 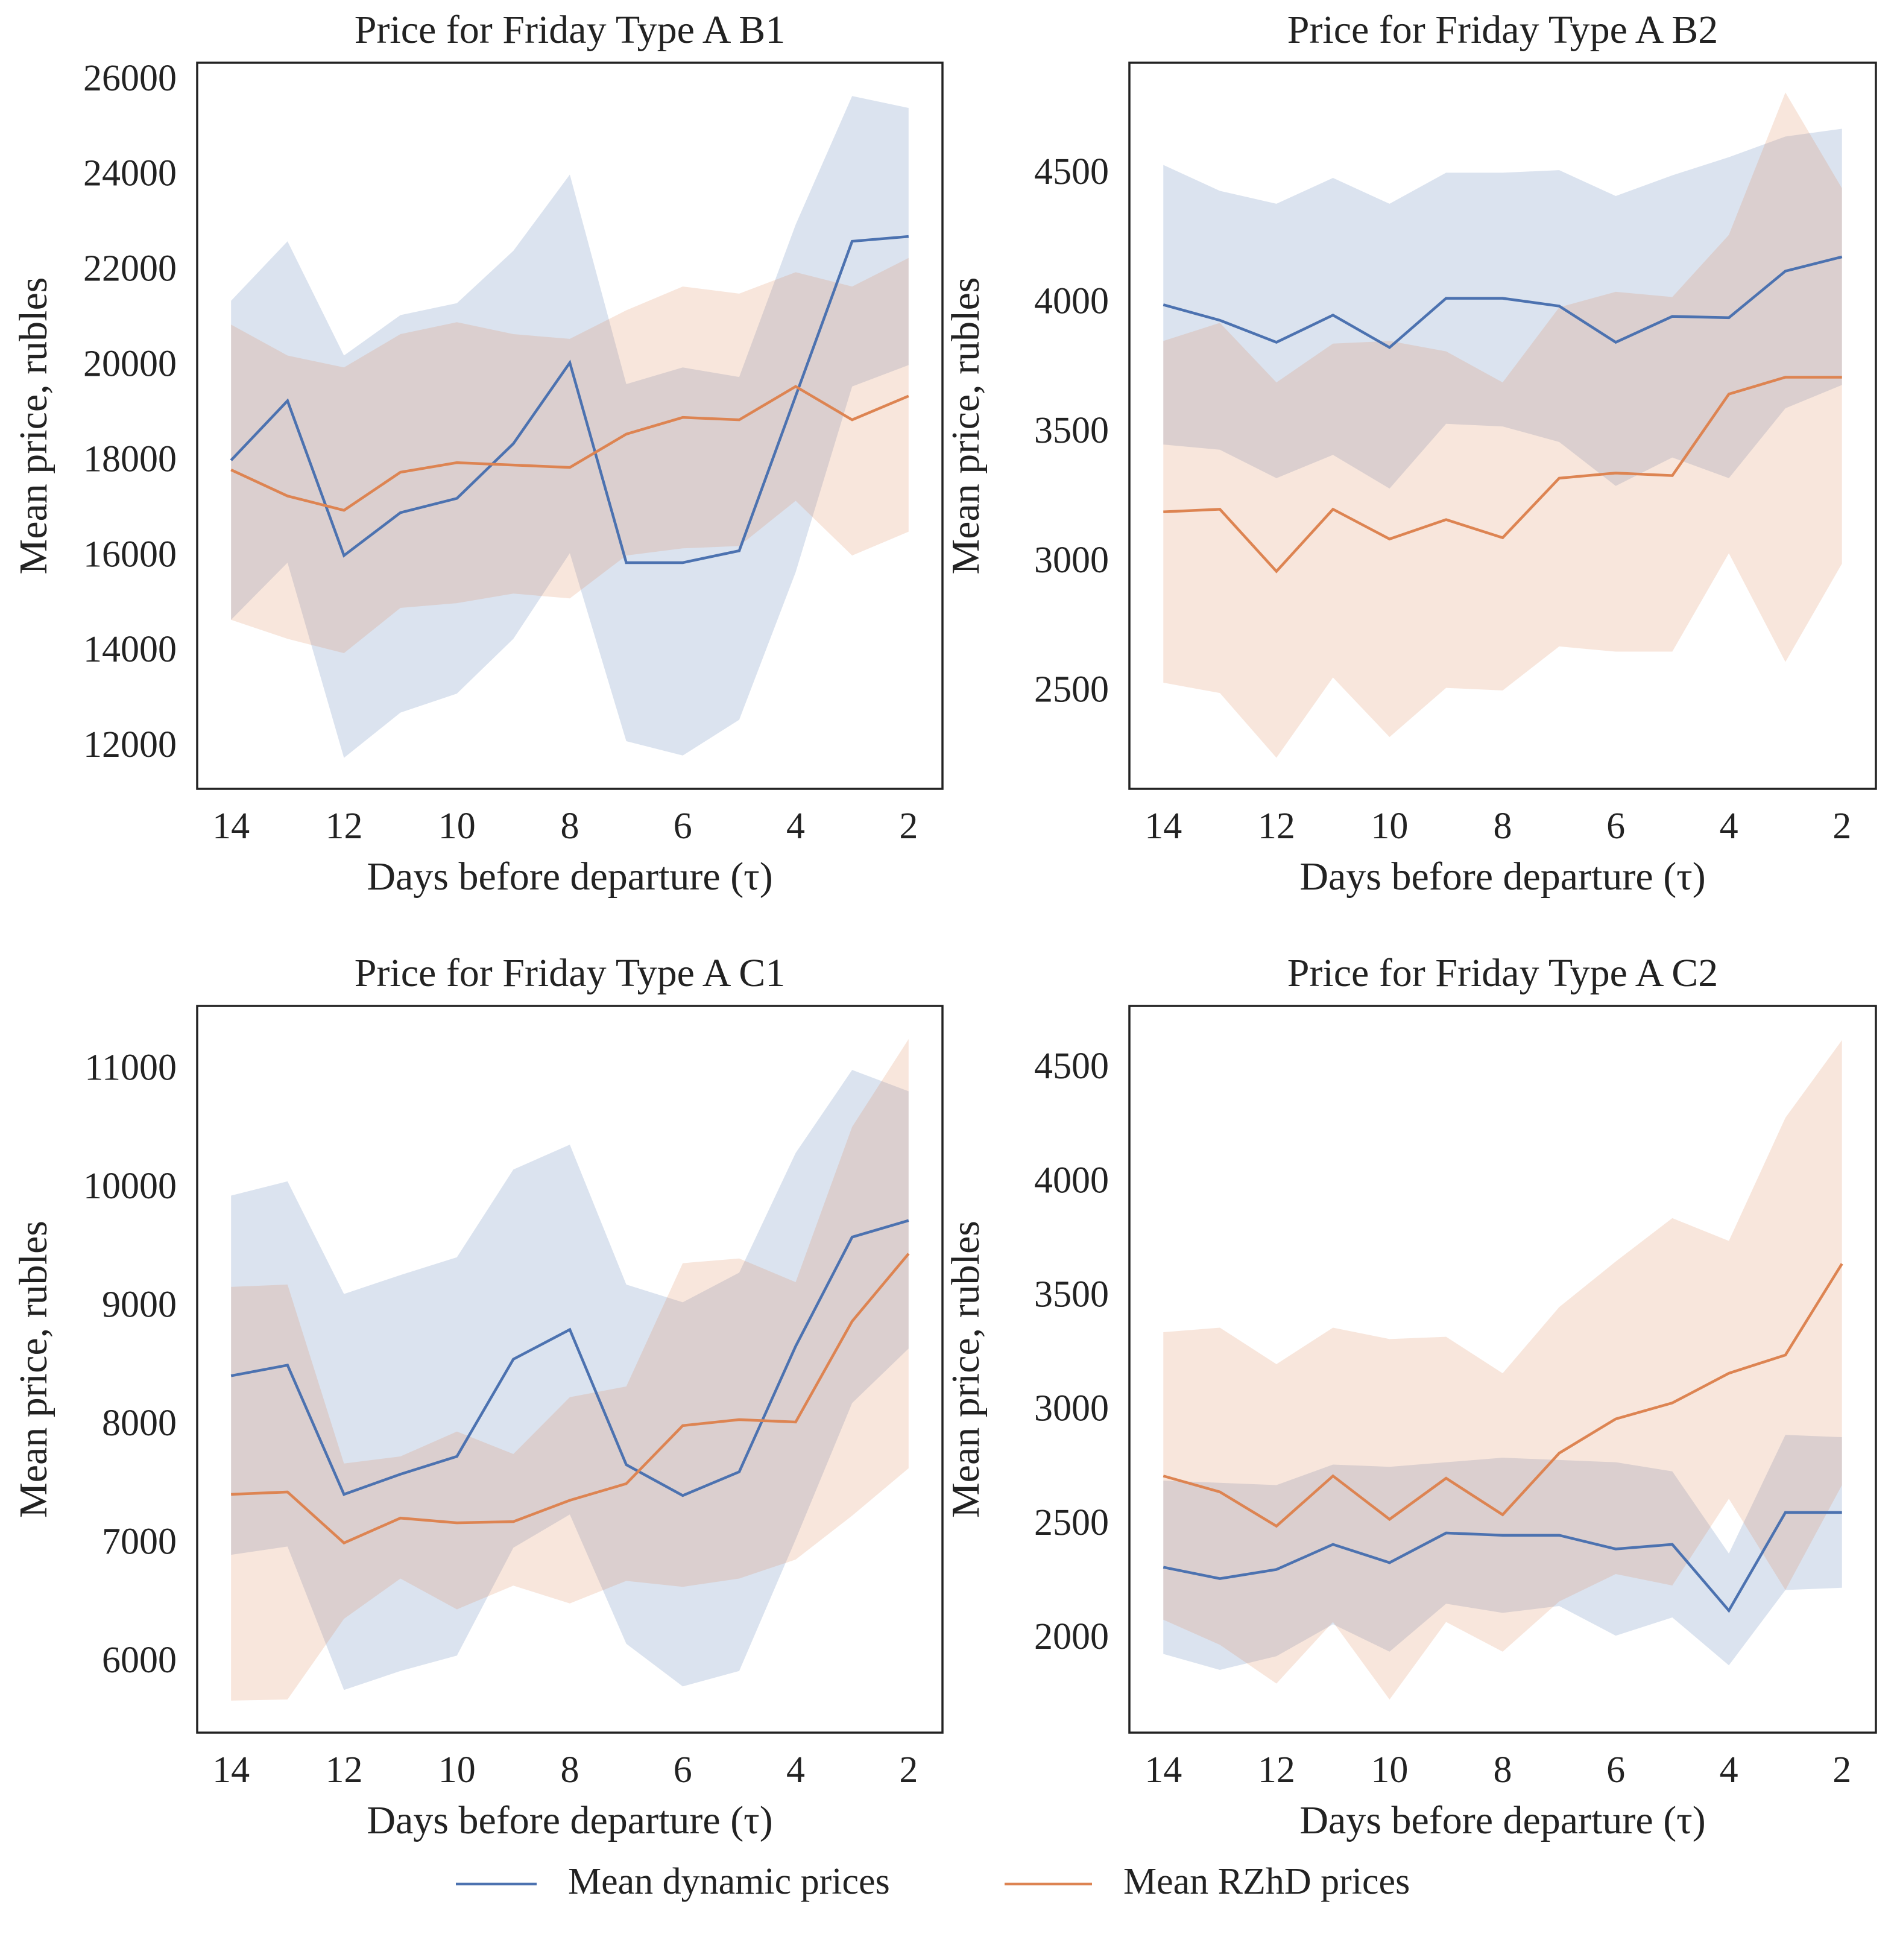 I want to click on chart-title: Price for Friday Type A C1, so click(x=570, y=973).